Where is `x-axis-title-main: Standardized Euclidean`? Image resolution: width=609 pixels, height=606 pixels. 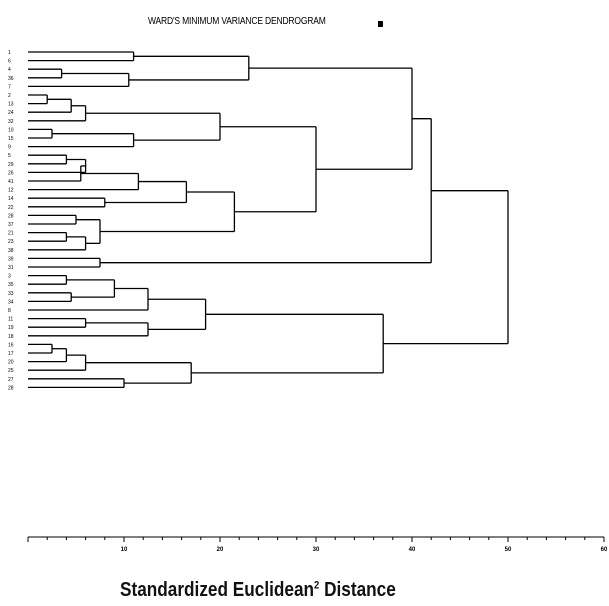
x-axis-title-main: Standardized Euclidean is located at coordinates (217, 590).